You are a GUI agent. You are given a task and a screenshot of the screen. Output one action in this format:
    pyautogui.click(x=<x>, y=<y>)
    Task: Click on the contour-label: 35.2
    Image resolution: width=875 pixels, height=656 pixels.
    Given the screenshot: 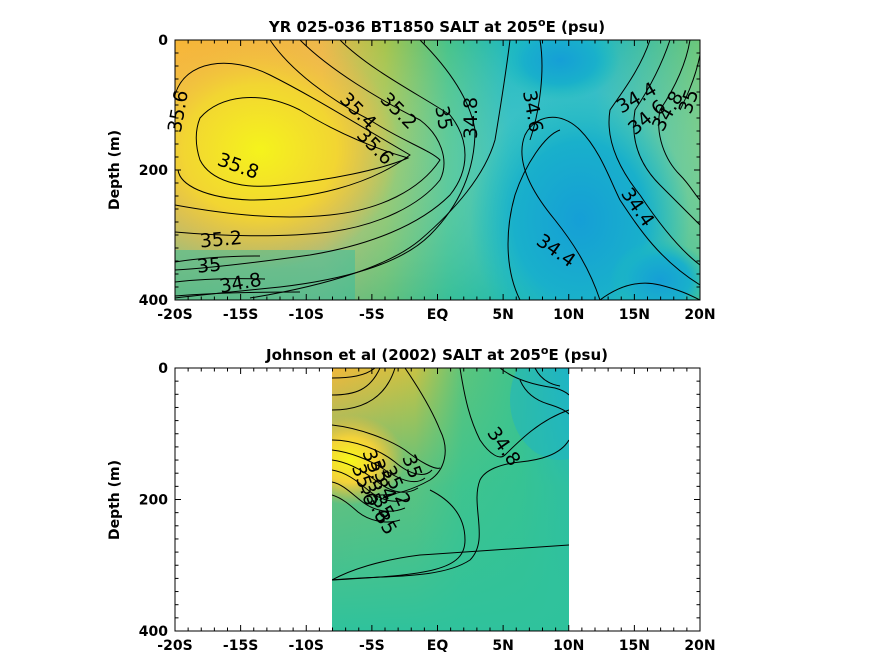 What is the action you would take?
    pyautogui.click(x=221, y=240)
    